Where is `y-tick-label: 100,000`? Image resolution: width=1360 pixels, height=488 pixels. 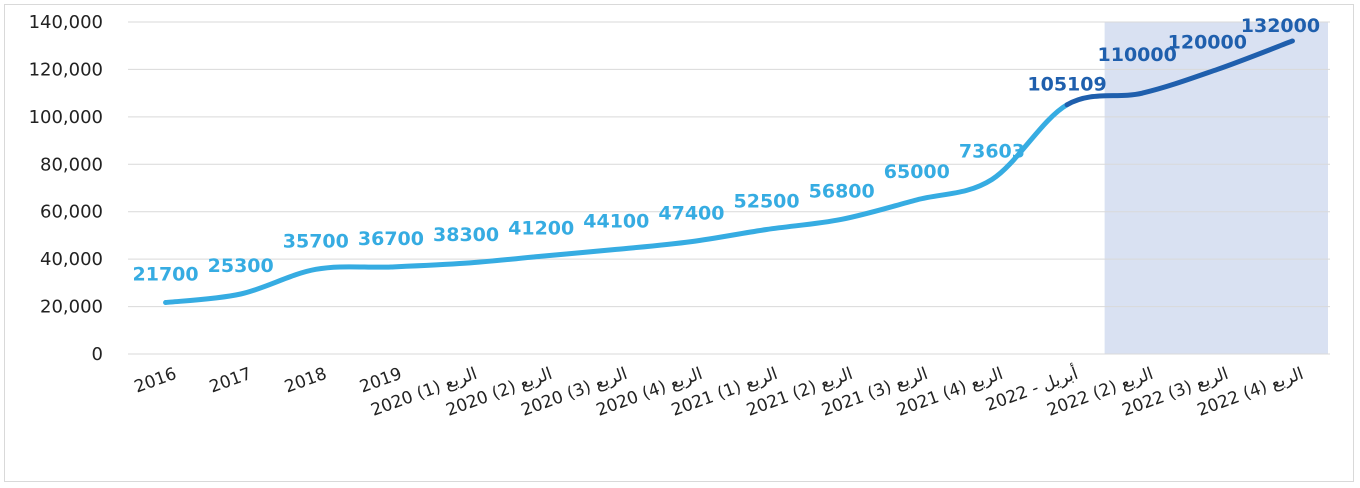 y-tick-label: 100,000 is located at coordinates (66, 117).